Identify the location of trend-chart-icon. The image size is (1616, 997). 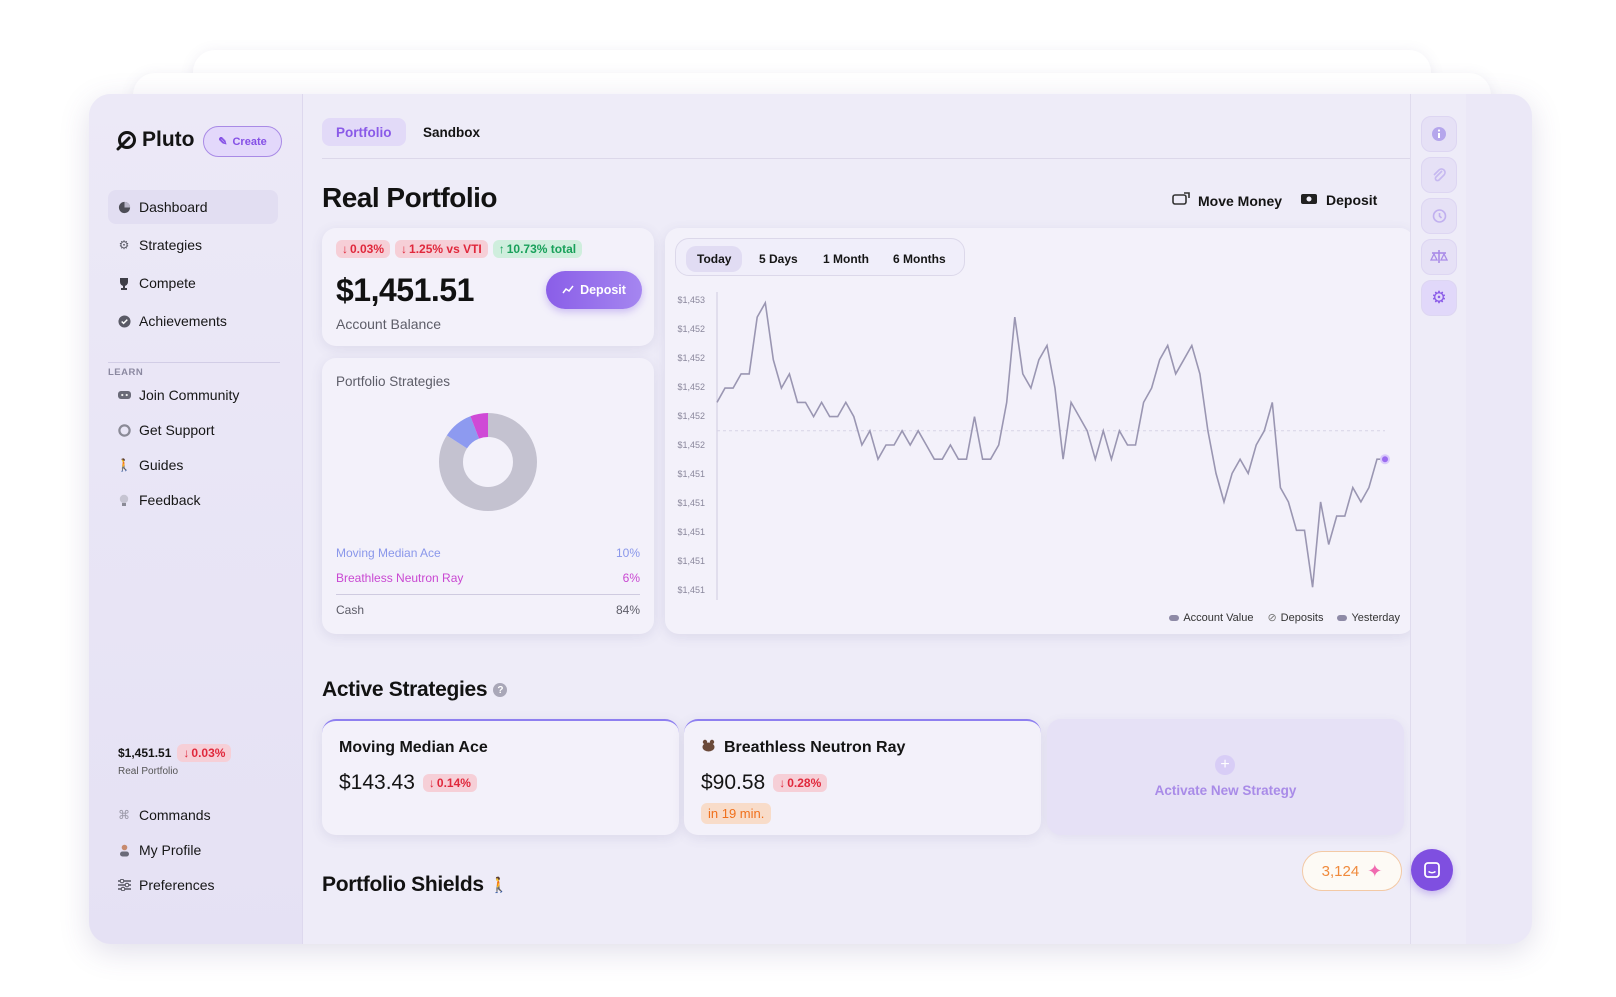
(568, 290).